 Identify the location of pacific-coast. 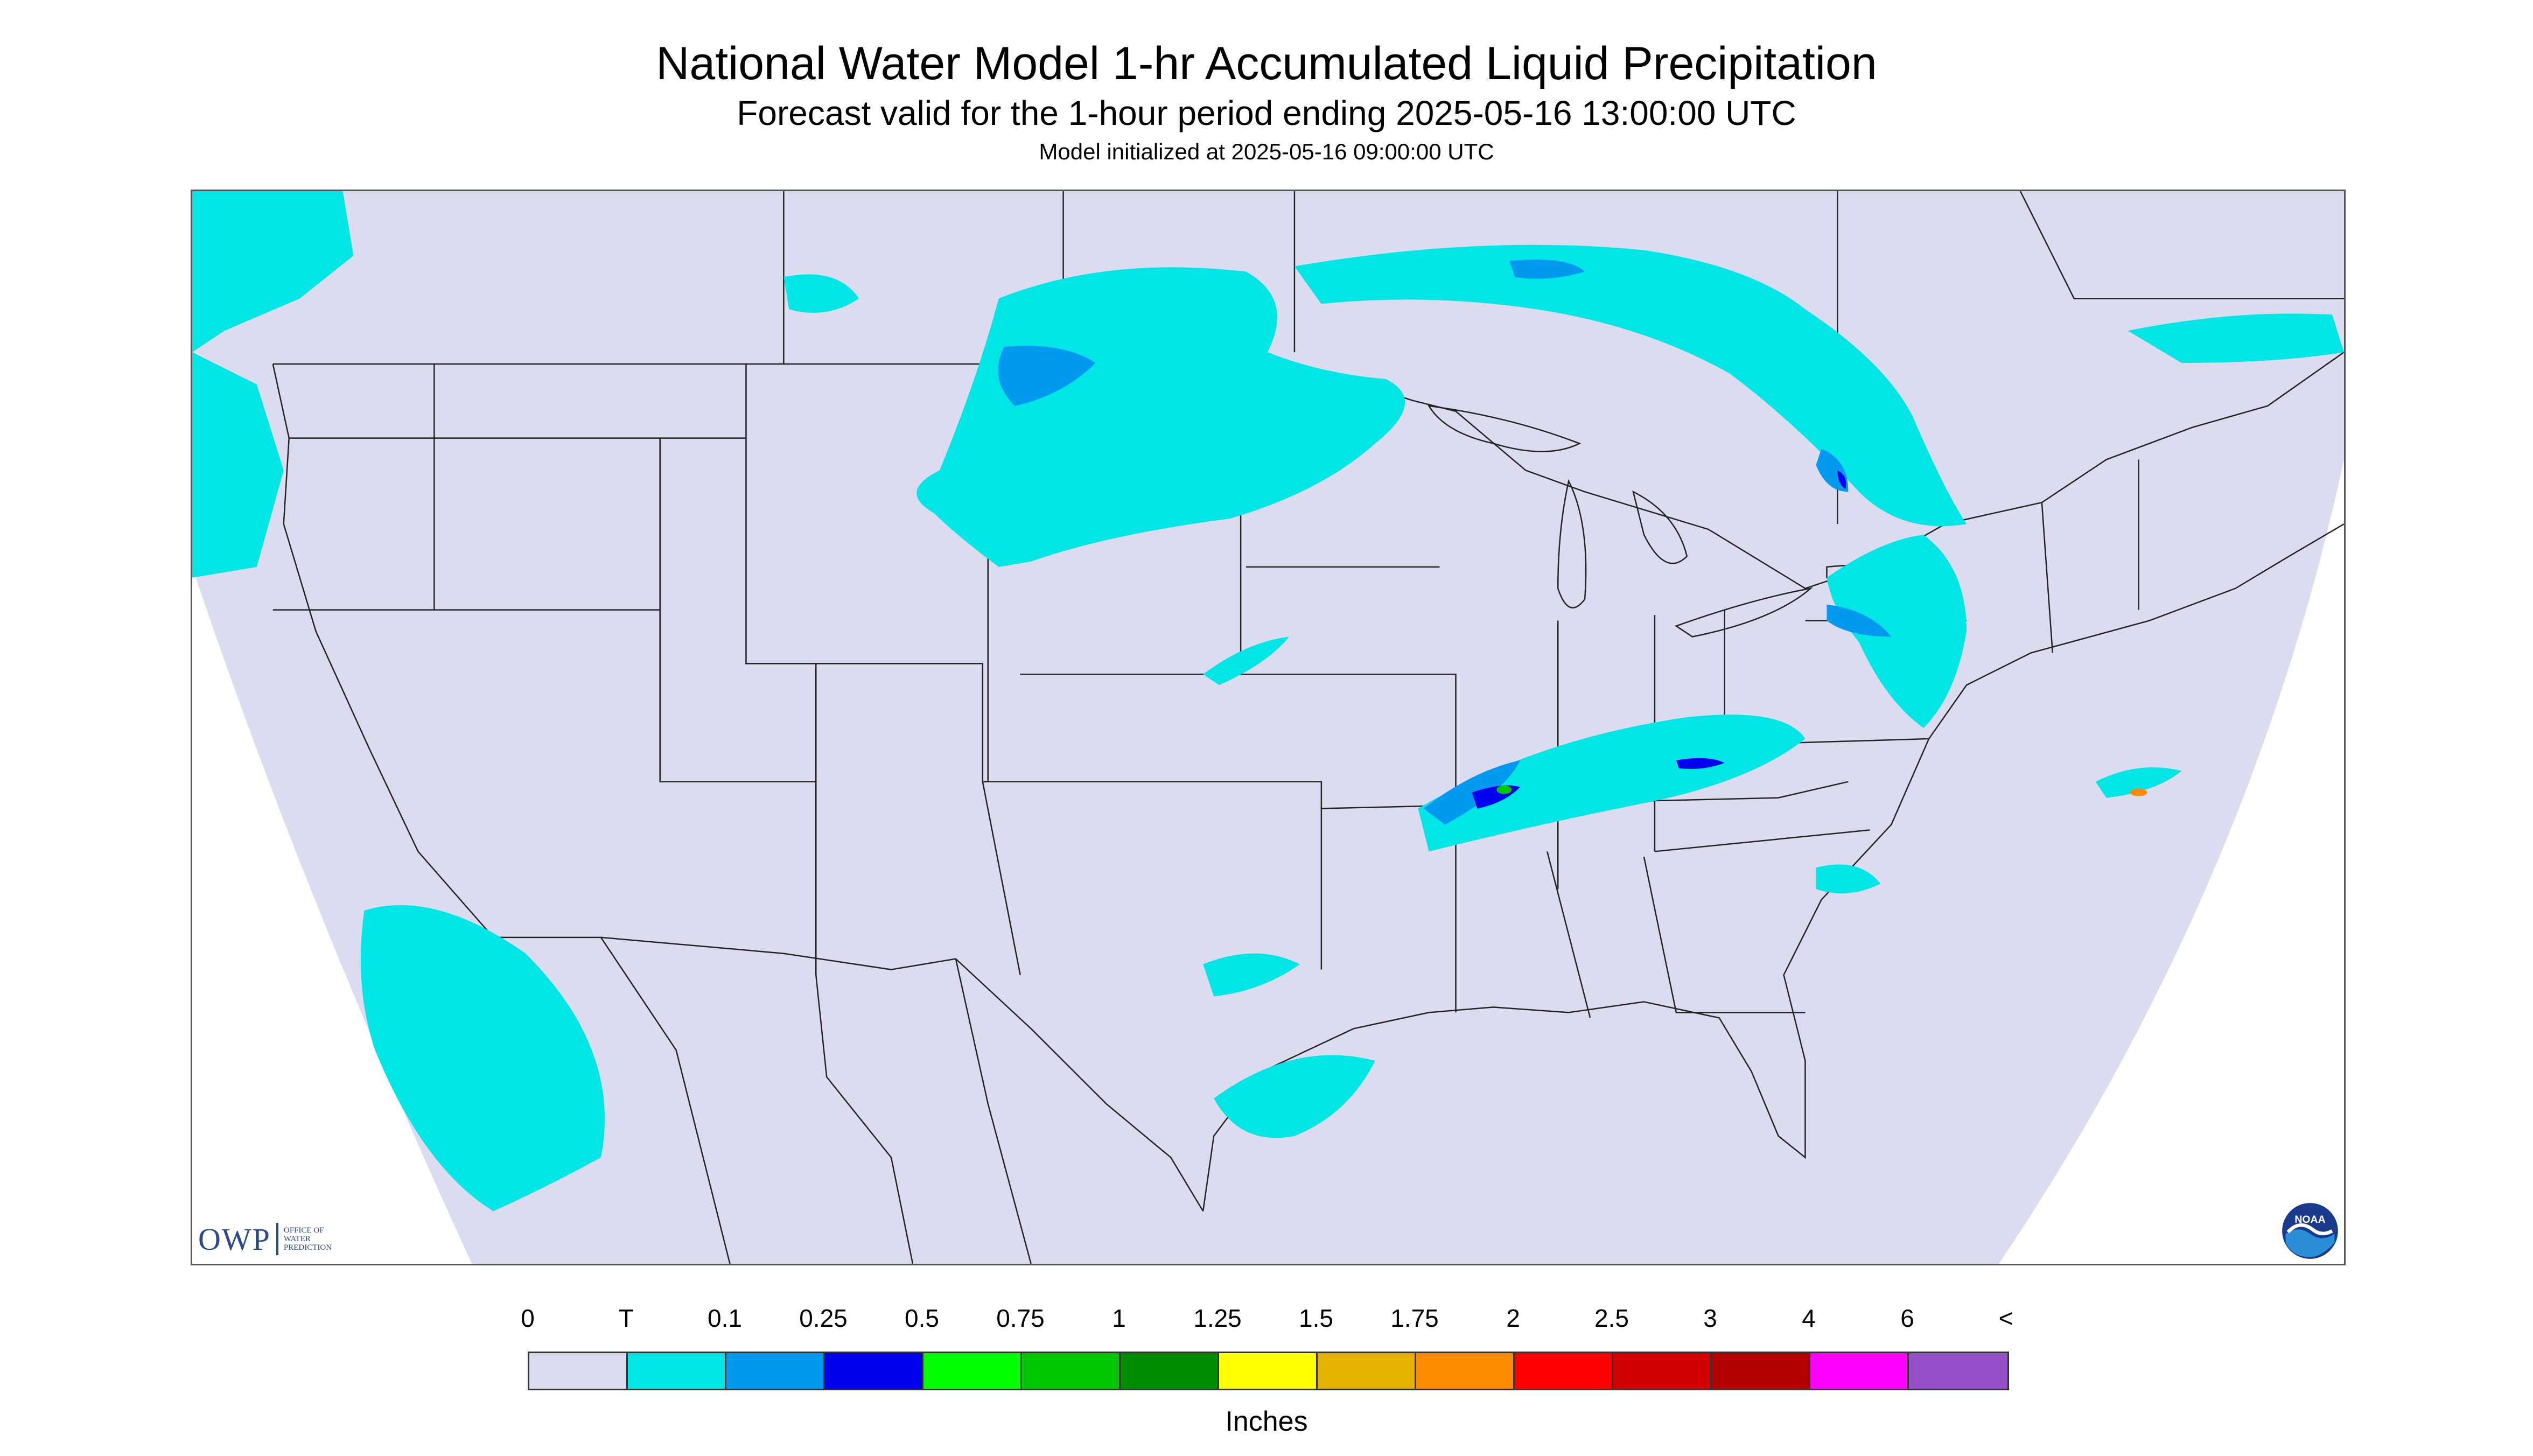
(436, 651).